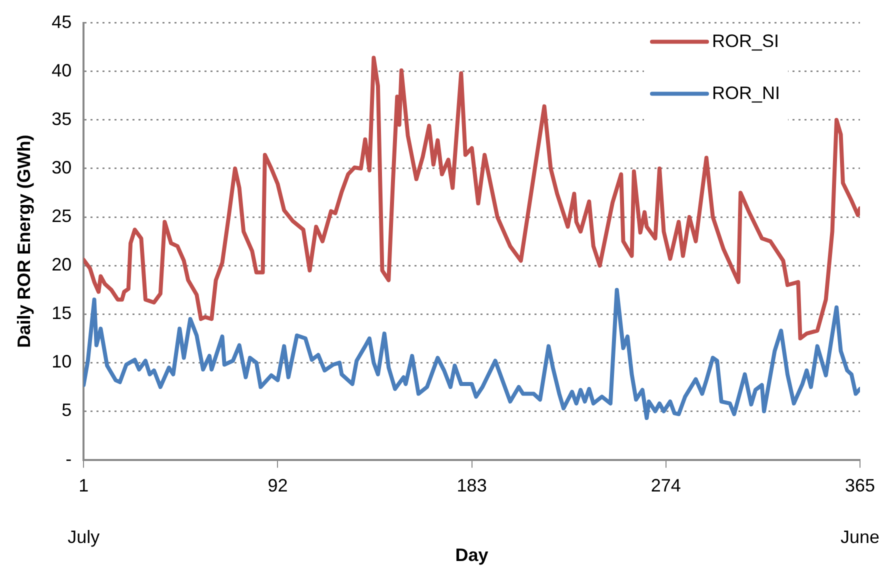 This screenshot has height=575, width=885. Describe the element at coordinates (746, 40) in the screenshot. I see `legend-label: ROR_SI` at that location.